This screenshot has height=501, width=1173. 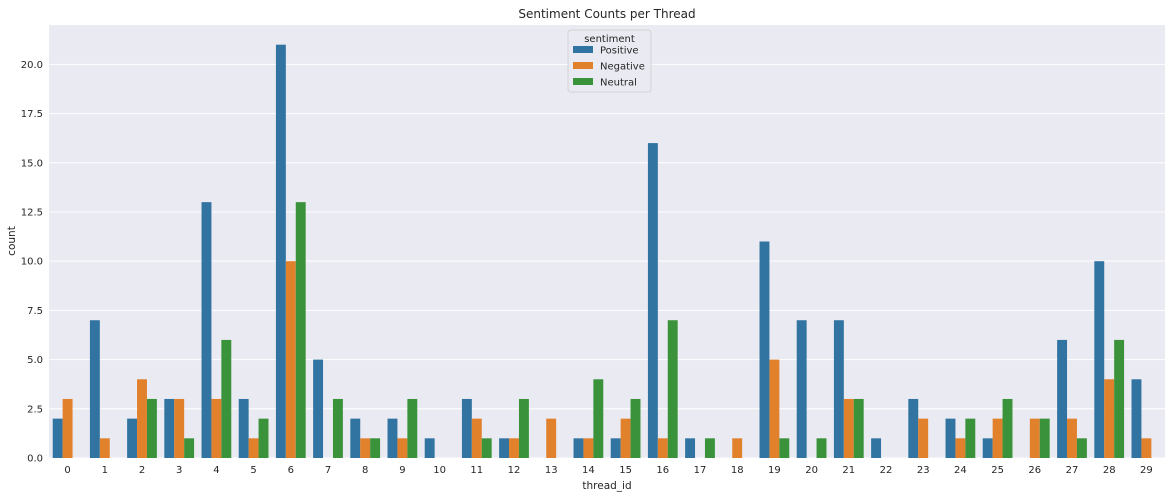 I want to click on x-tick-label: 19, so click(x=774, y=470).